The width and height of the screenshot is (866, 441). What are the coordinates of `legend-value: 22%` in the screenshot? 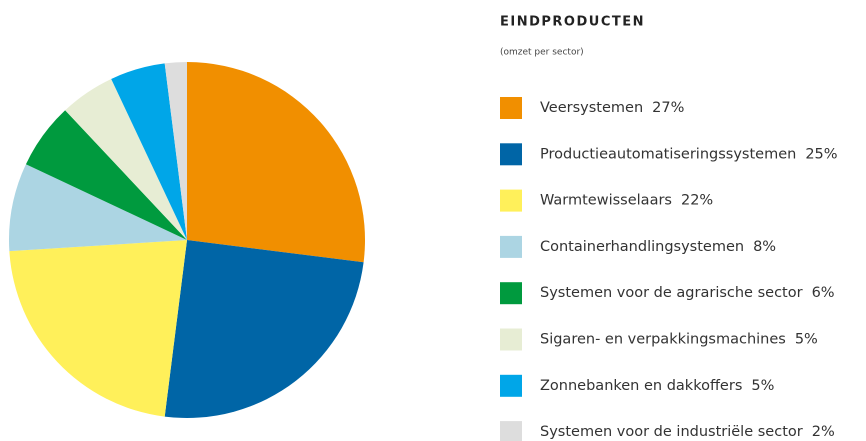 It's located at (697, 201).